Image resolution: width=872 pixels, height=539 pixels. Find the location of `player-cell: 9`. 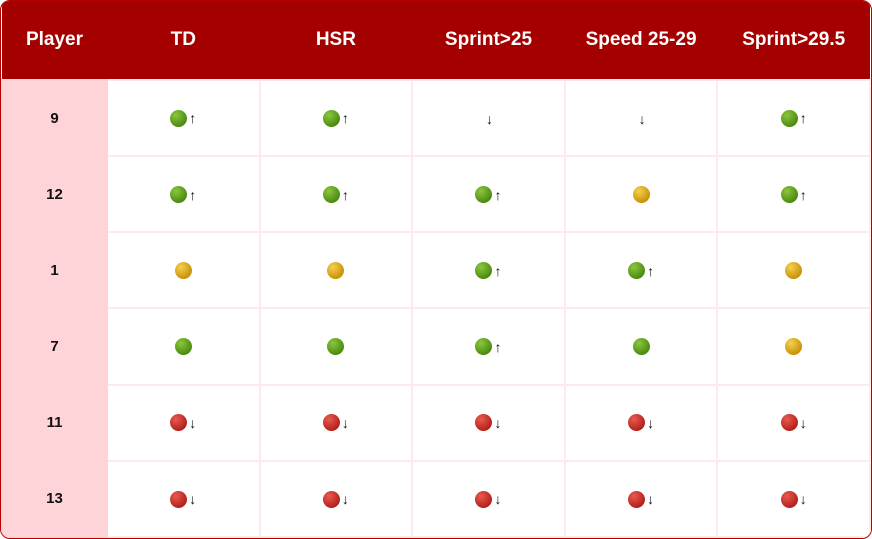

player-cell: 9 is located at coordinates (54, 118).